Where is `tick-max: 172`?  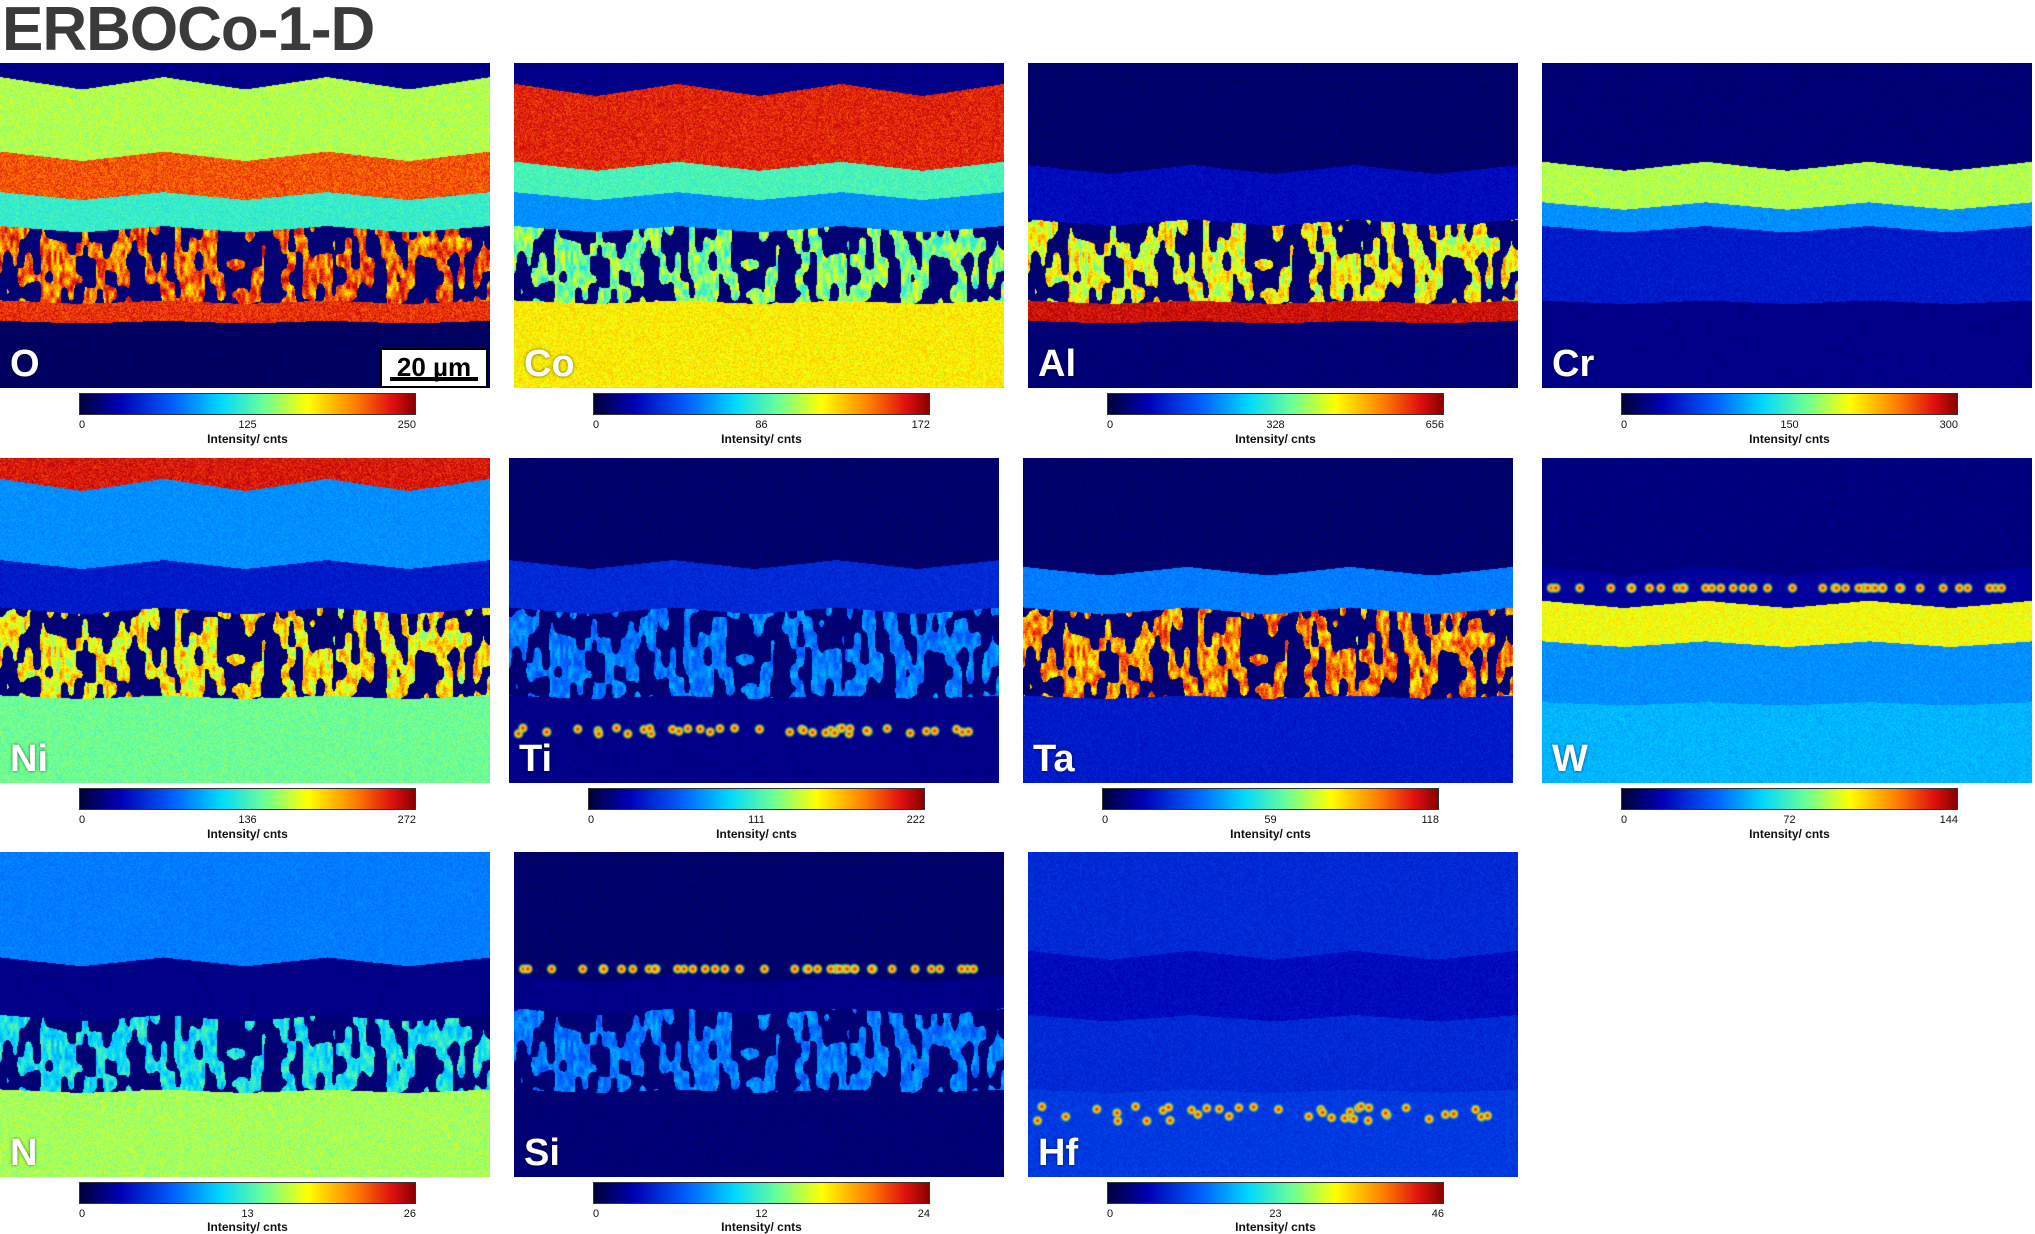 tick-max: 172 is located at coordinates (920, 425).